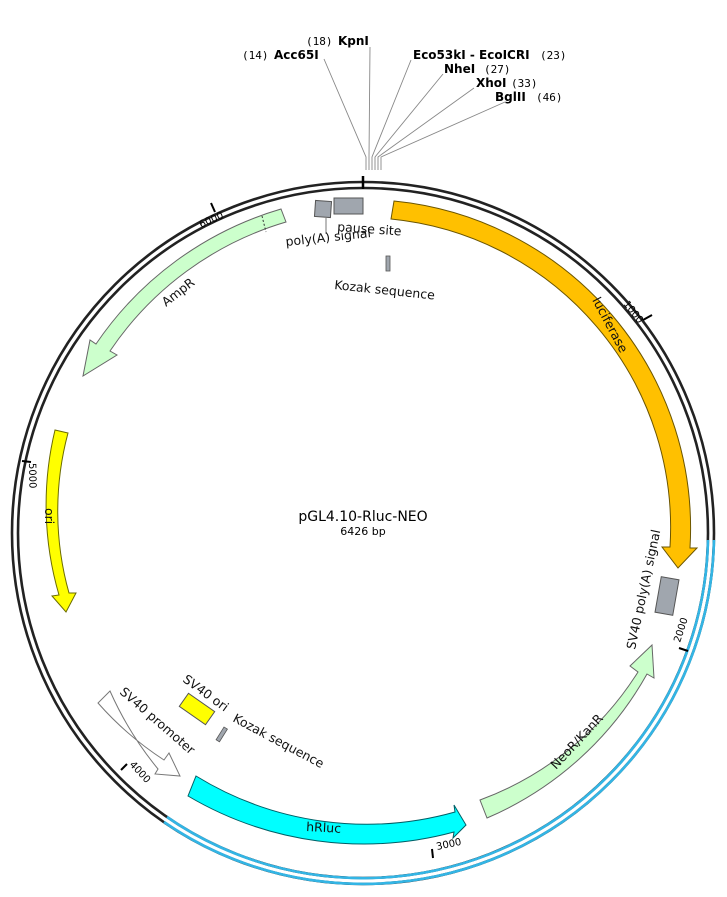 The image size is (727, 897). I want to click on tick-label-2000: 2000, so click(681, 630).